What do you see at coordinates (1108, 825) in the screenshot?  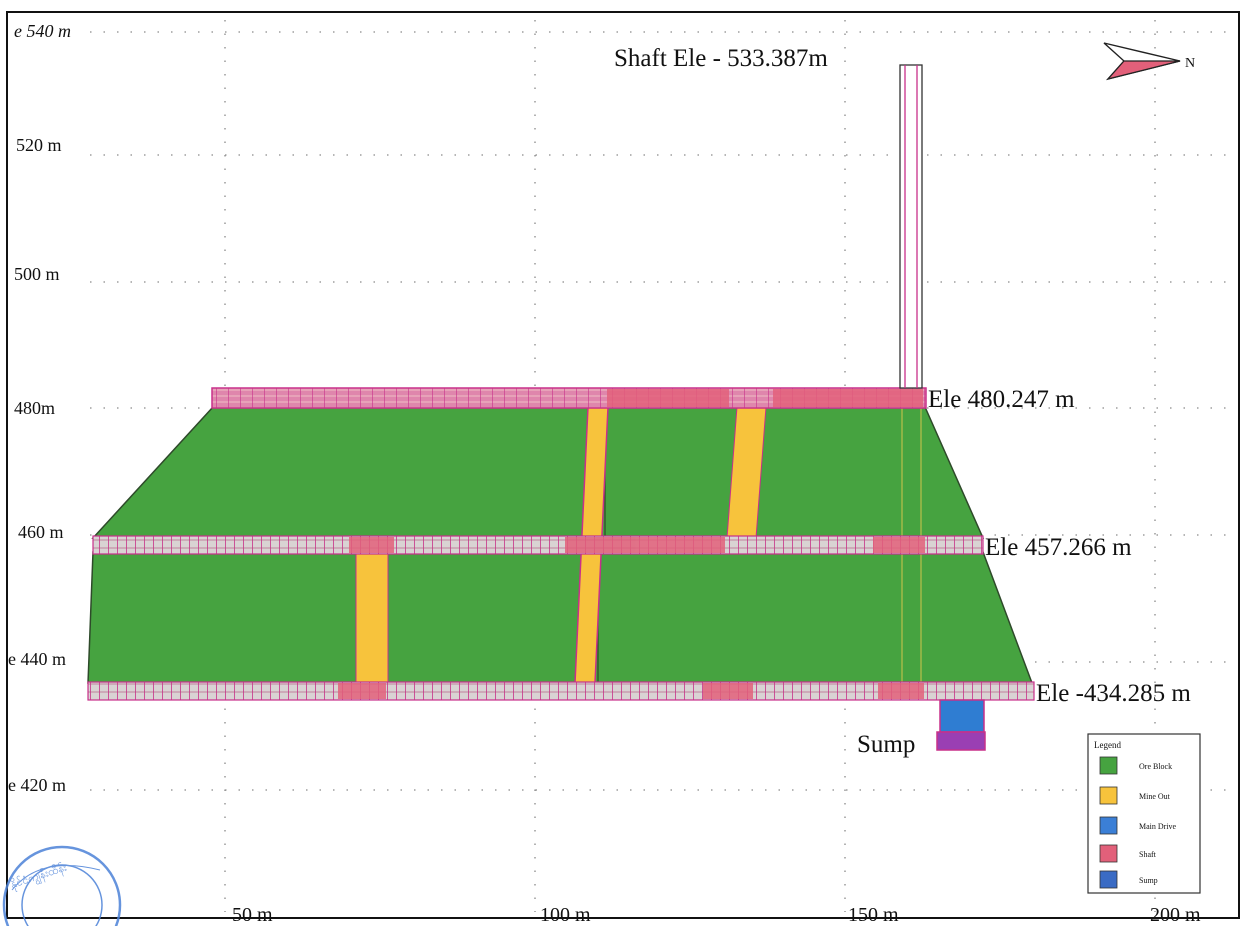 I see `legend-swatch-main-drive` at bounding box center [1108, 825].